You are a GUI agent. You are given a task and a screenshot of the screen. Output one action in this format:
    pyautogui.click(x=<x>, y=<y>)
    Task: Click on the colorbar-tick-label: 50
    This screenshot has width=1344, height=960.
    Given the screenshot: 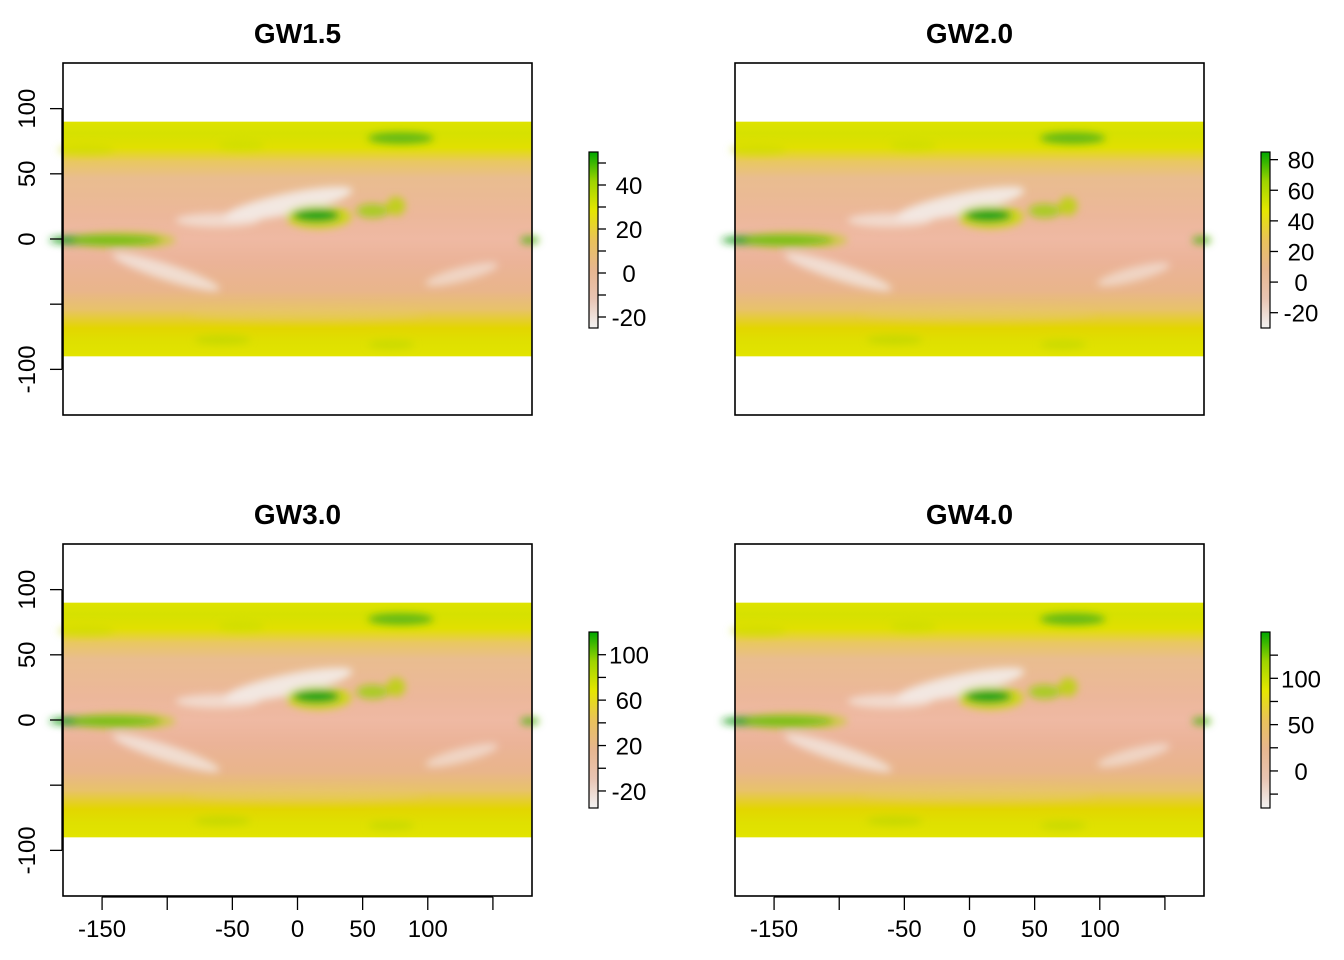 What is the action you would take?
    pyautogui.click(x=1301, y=726)
    